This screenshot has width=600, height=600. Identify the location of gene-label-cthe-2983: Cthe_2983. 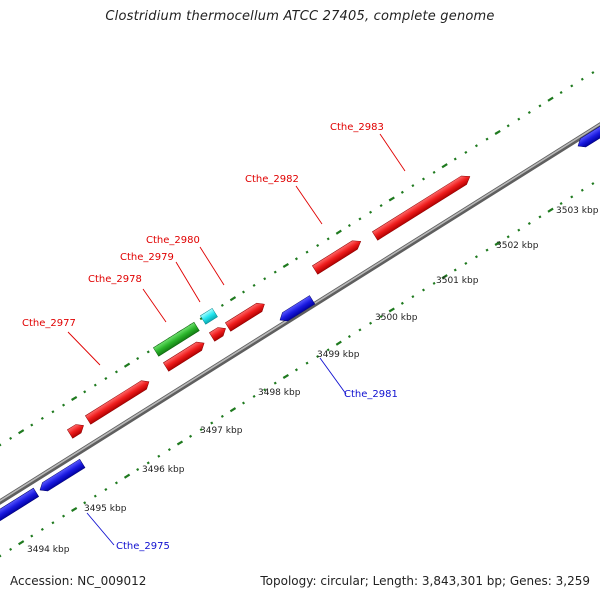
(357, 127).